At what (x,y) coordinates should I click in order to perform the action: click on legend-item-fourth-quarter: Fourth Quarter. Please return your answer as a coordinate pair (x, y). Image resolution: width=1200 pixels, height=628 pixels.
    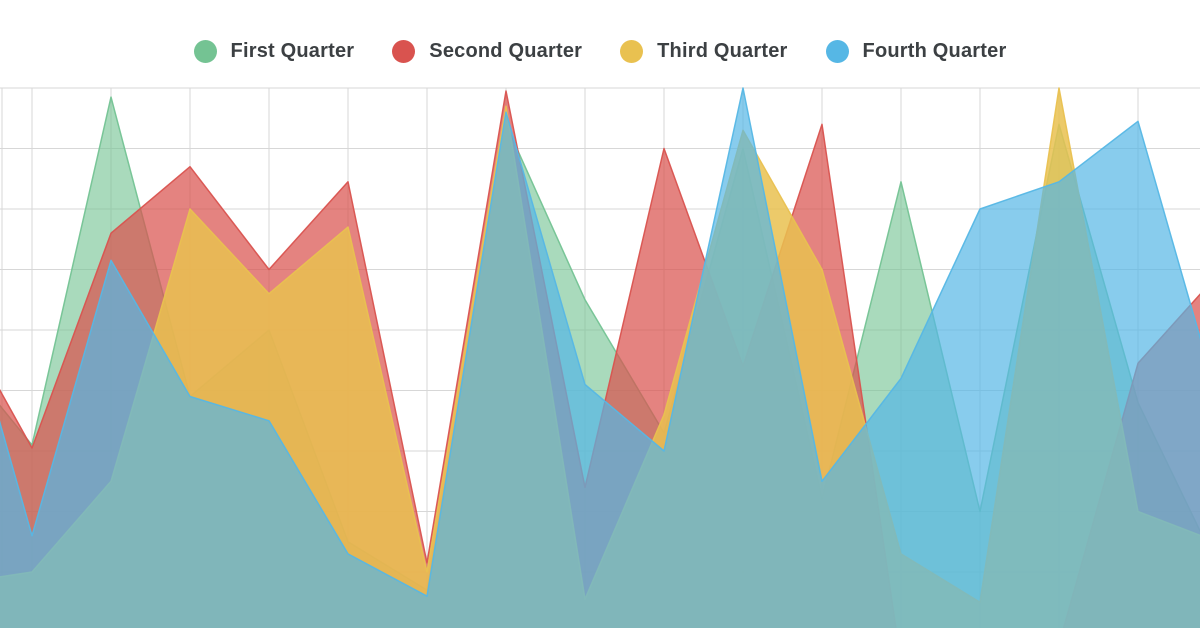
    Looking at the image, I should click on (916, 51).